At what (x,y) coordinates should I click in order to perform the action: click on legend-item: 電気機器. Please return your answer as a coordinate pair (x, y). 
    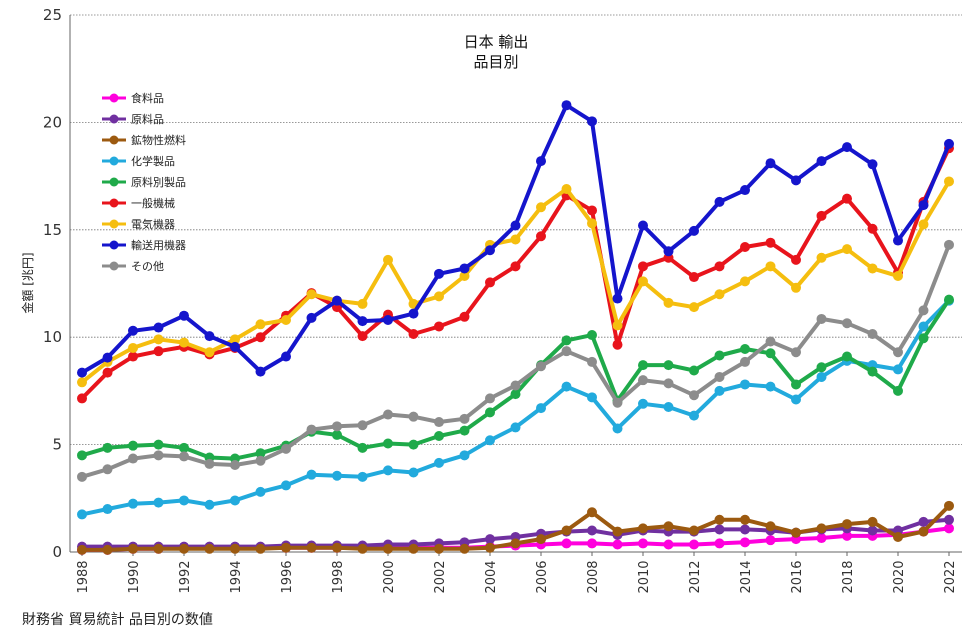
    Looking at the image, I should click on (138, 224).